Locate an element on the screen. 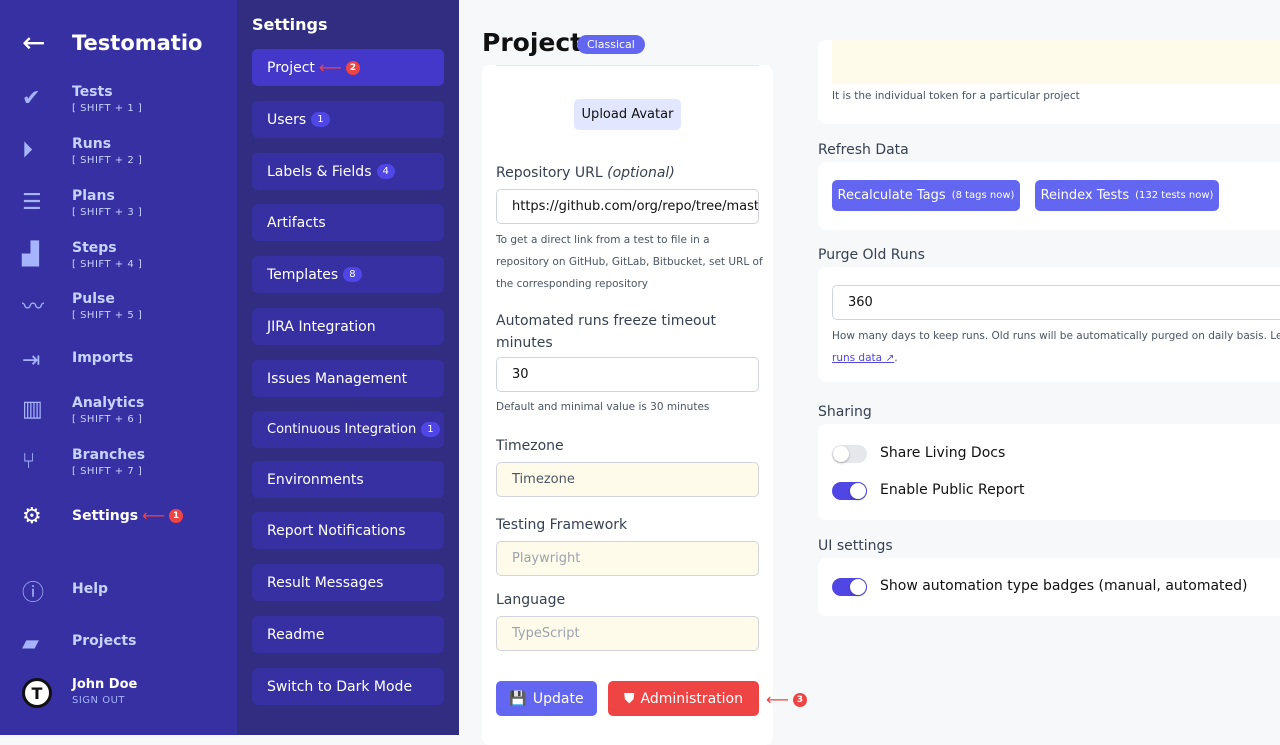 This screenshot has width=1280, height=745. settings-item-labels: Labels & Fields 4 is located at coordinates (348, 171).